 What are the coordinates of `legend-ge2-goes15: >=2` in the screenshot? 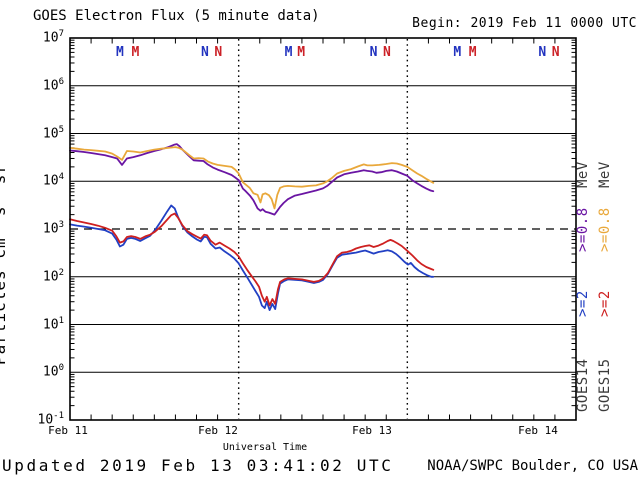 It's located at (605, 303).